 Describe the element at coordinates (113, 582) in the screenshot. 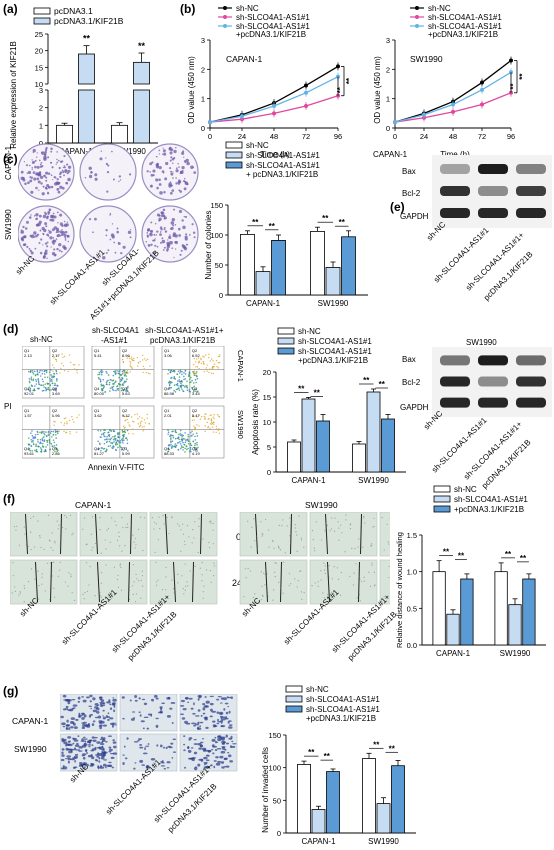

I see `wound-image` at that location.